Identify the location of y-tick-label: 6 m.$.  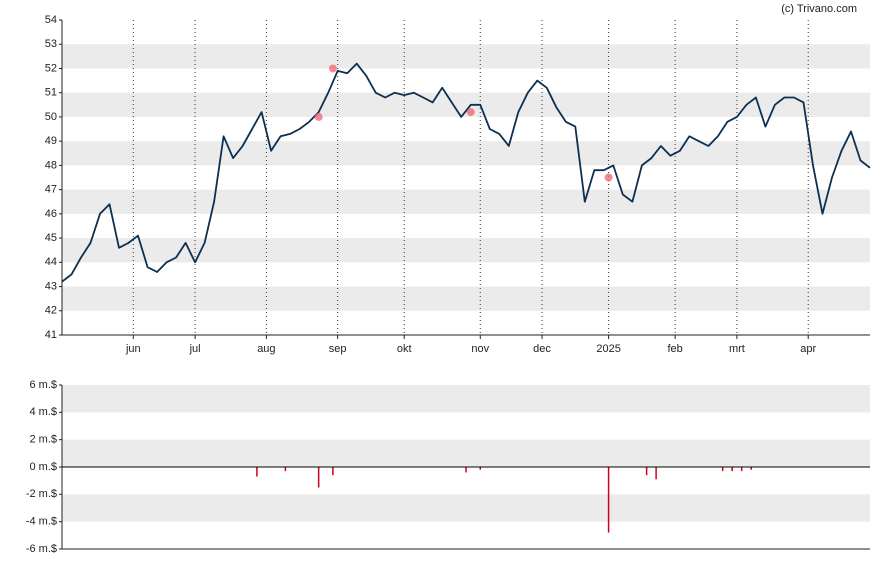
(43, 385).